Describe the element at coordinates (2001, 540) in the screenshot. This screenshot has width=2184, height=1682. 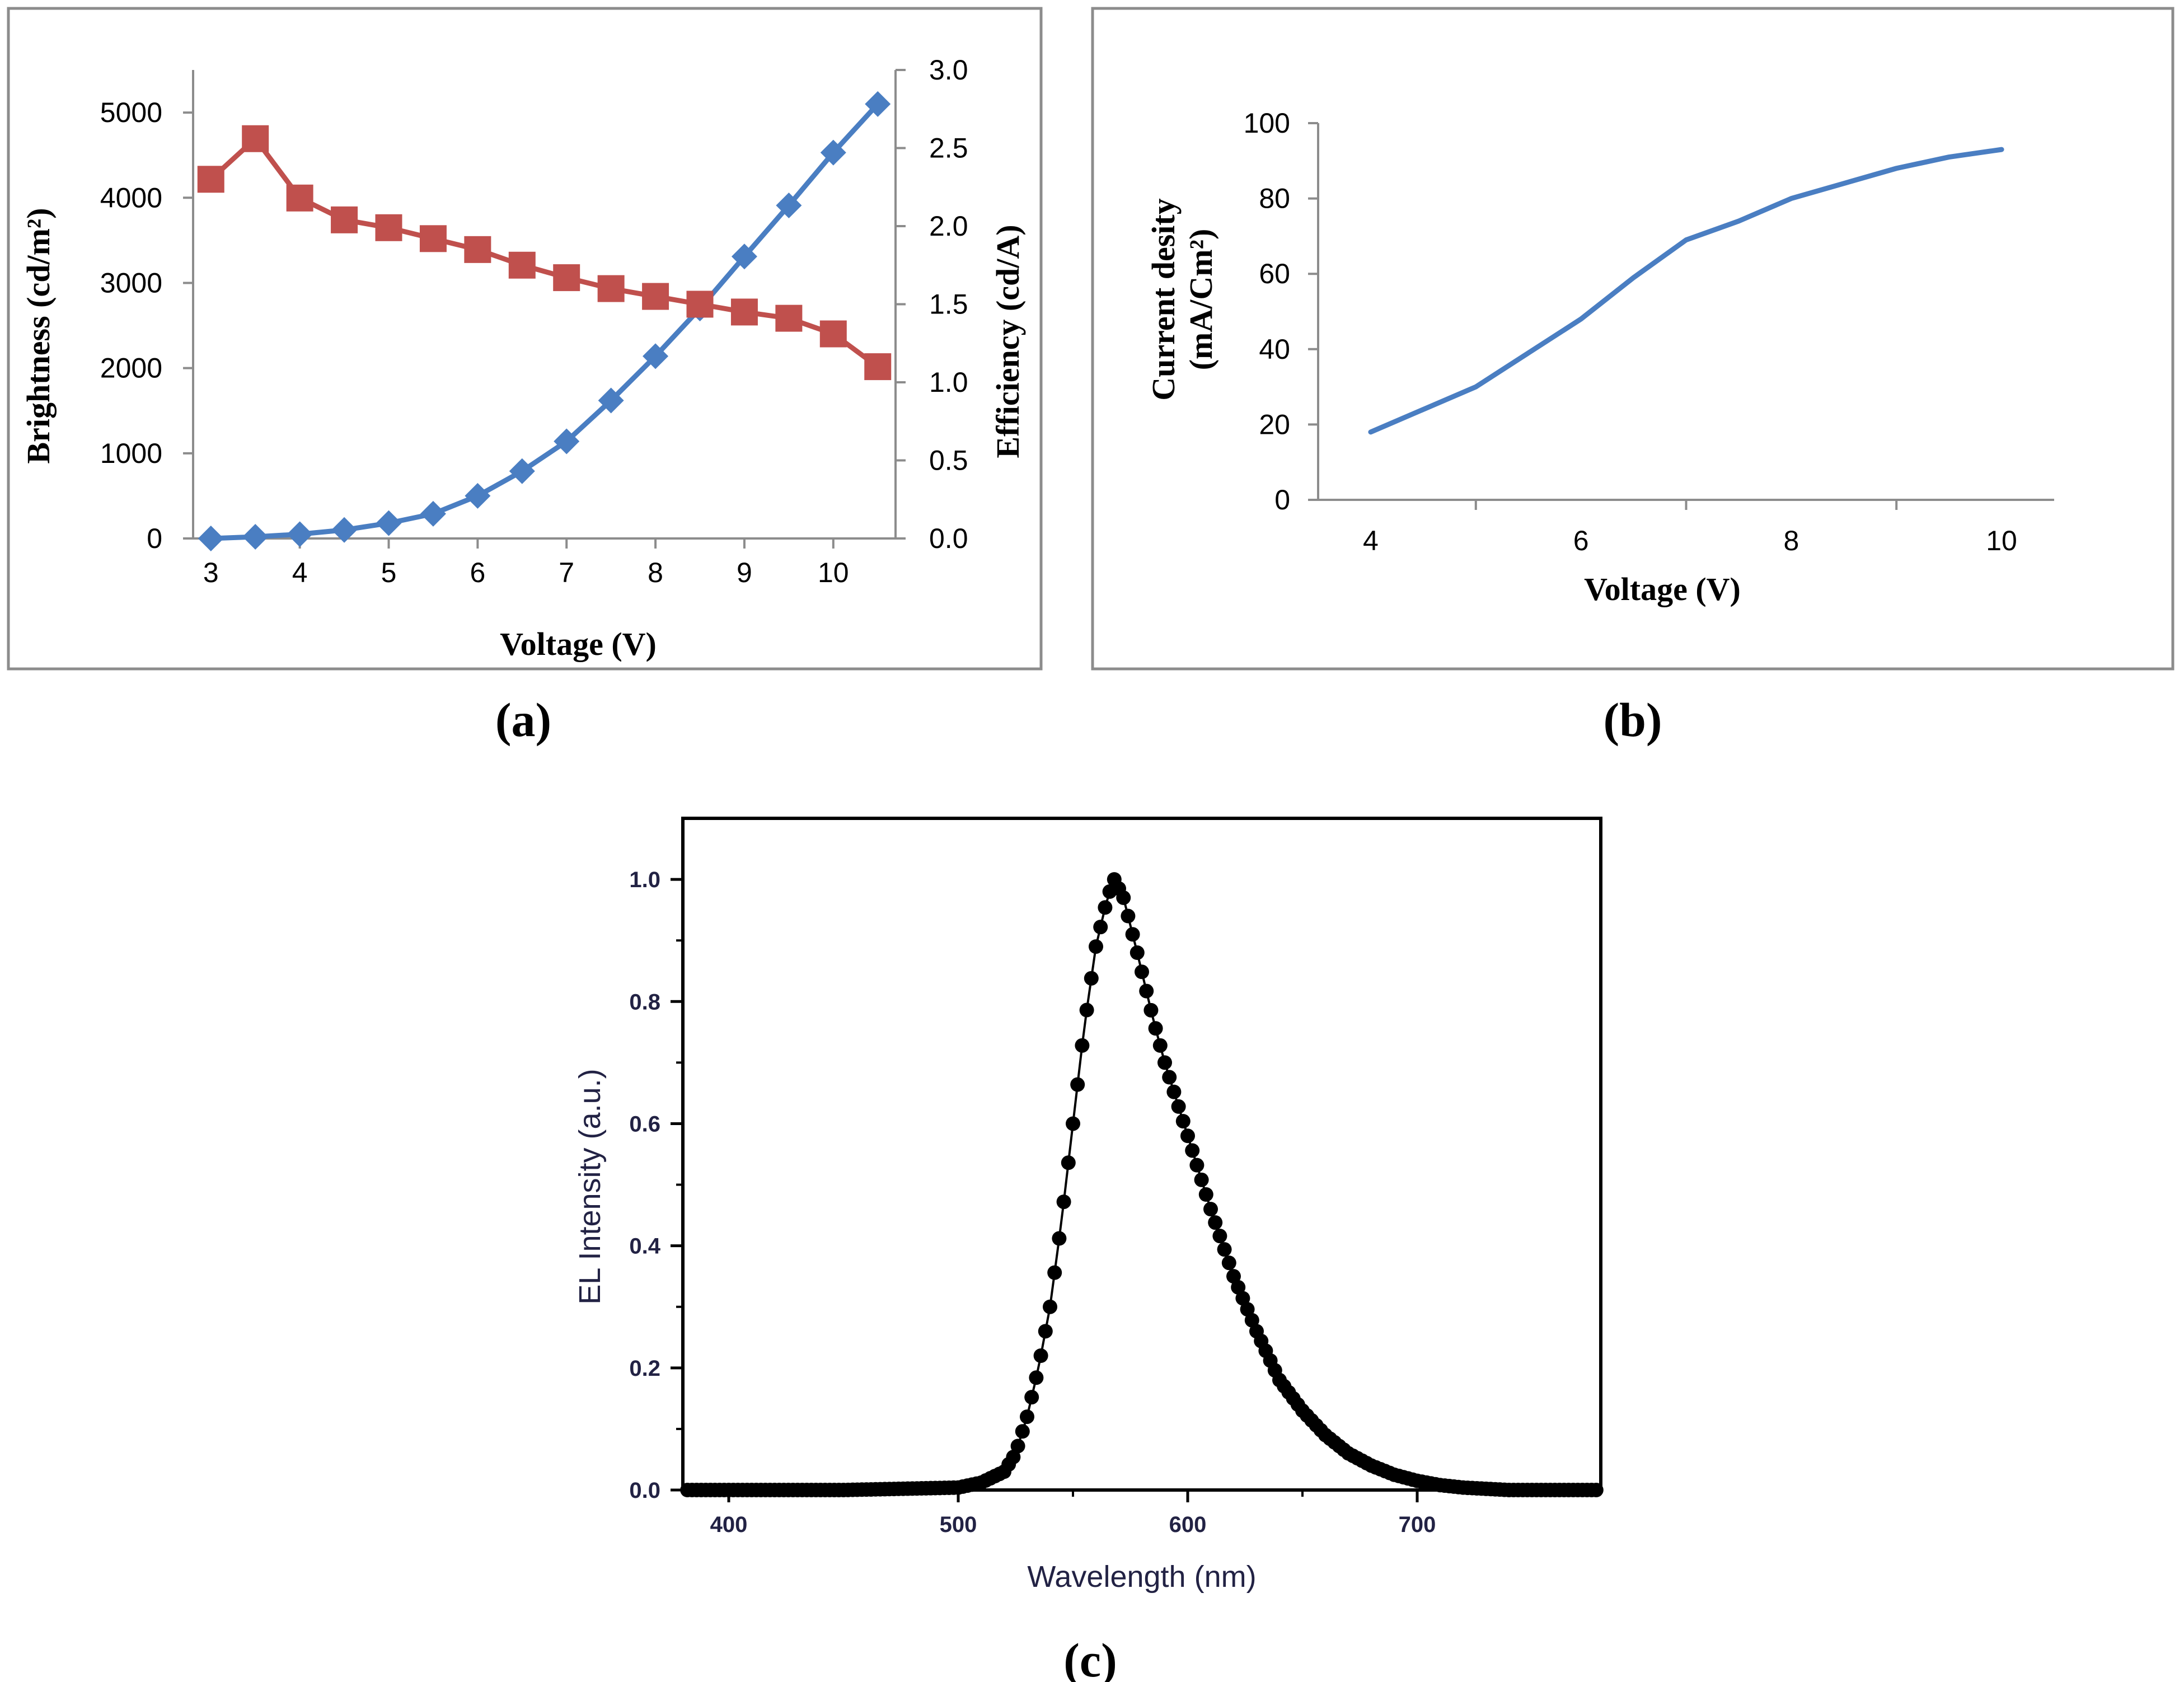
I see `panel-b-x-tick-label: 10` at that location.